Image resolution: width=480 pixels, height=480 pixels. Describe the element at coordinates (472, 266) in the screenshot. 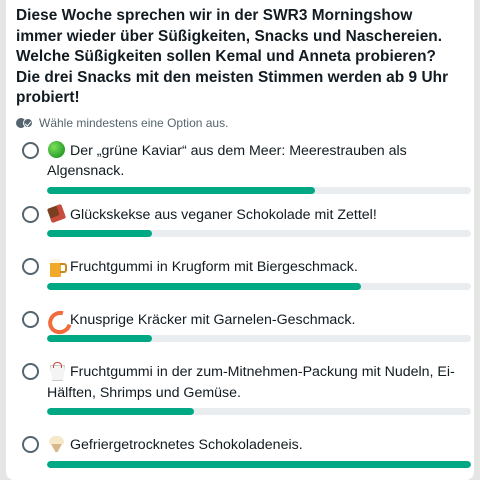

I see `option-vote-count: 518` at that location.